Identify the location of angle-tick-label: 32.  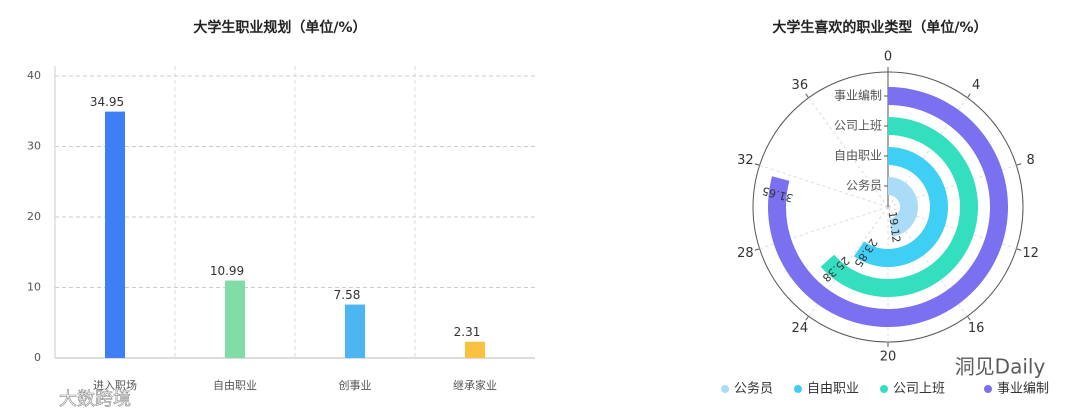
(745, 160).